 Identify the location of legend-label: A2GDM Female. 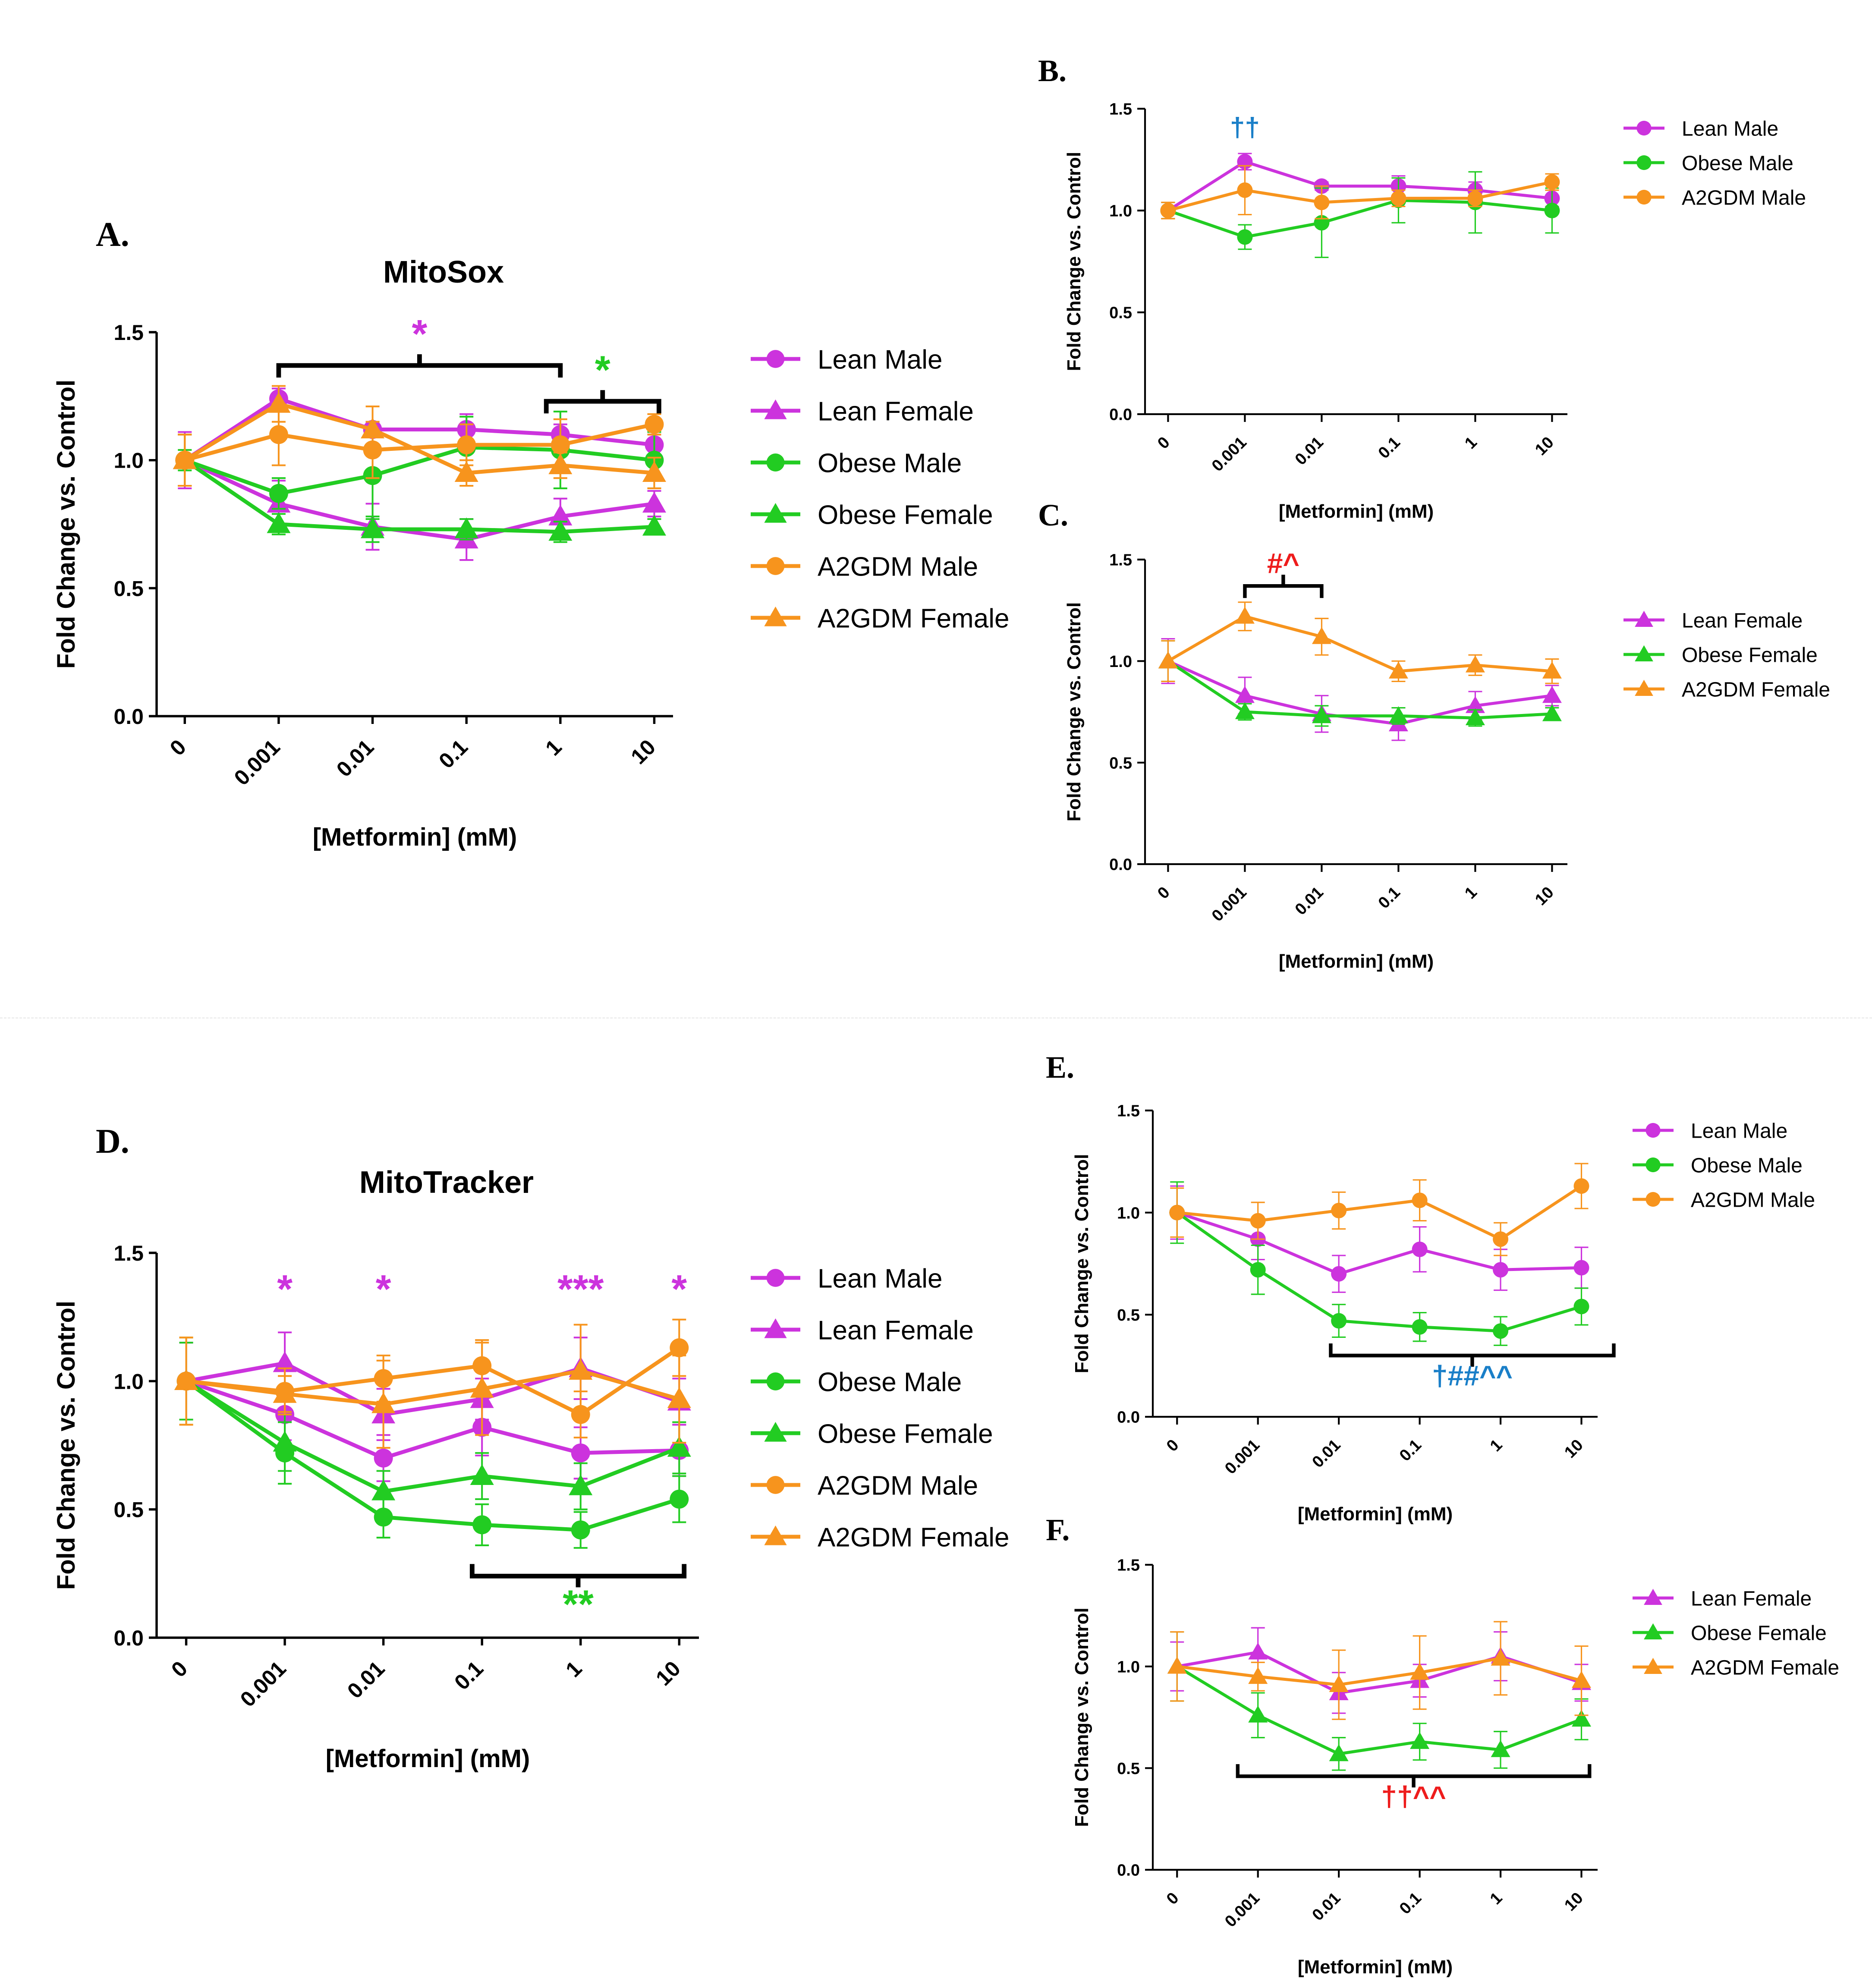
(1765, 1667).